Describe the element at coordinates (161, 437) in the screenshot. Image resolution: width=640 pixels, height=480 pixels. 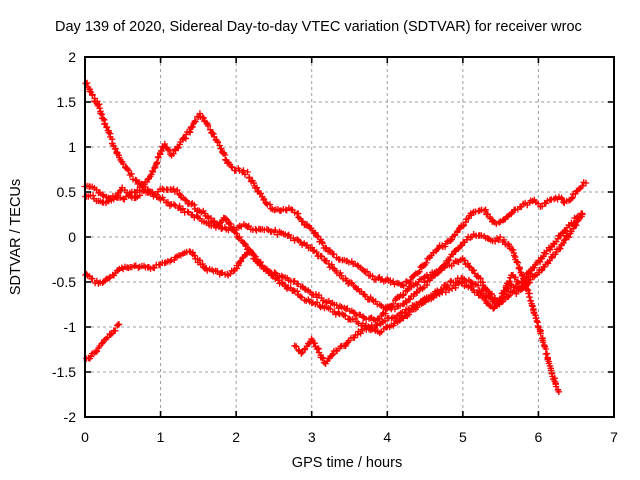
I see `x-tick-label: 1` at that location.